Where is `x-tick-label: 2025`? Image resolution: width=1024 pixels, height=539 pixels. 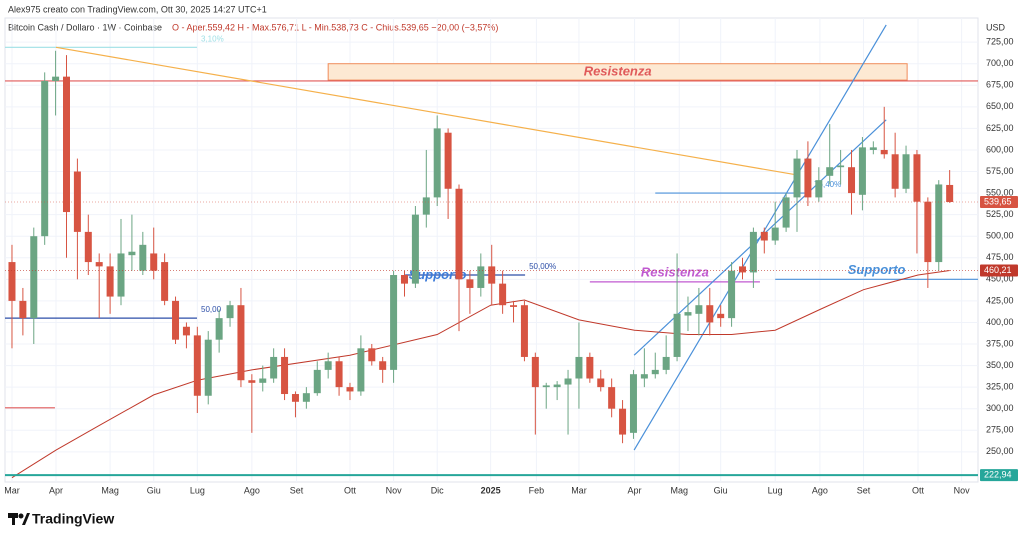
x-tick-label: 2025 is located at coordinates (491, 490).